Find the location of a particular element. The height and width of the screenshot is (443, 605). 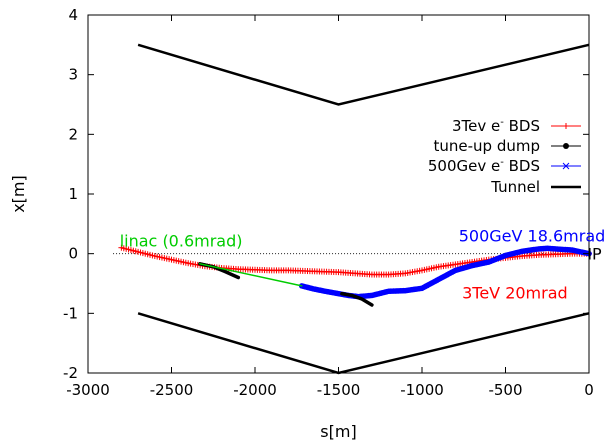

x-tick-label: -3000 is located at coordinates (88, 390).